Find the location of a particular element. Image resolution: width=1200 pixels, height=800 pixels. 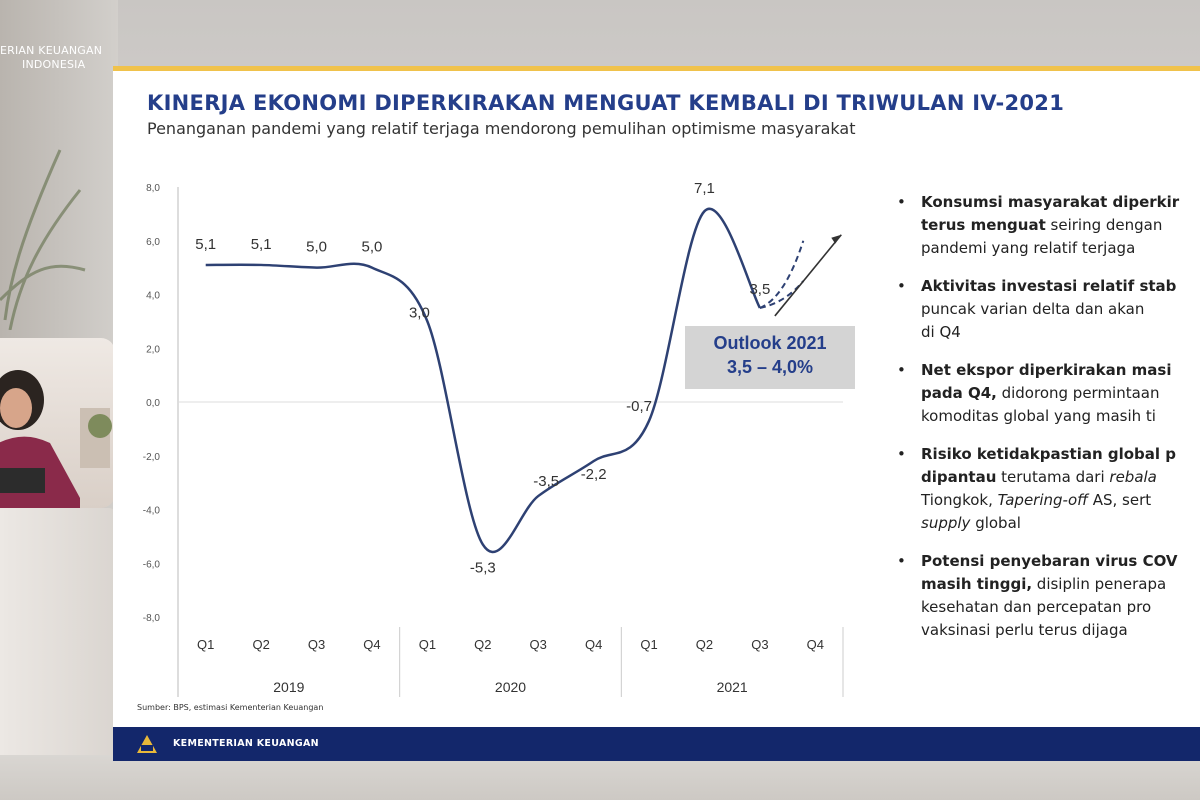

outlook-box: Outlook 2021 3,5 – 4,0% is located at coordinates (770, 357).